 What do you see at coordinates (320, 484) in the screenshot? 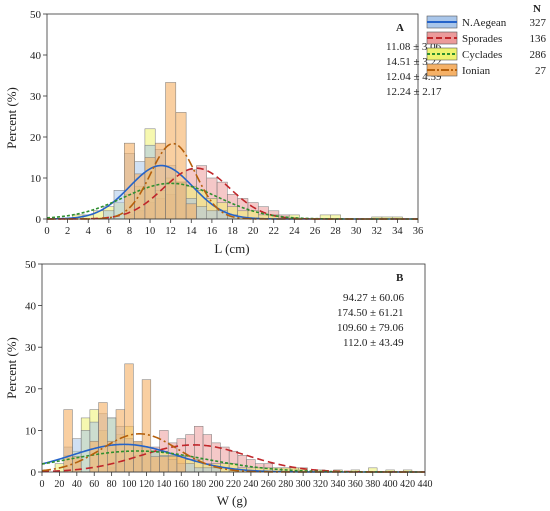
I see `panel-b-x-tick-label: 320` at bounding box center [320, 484].